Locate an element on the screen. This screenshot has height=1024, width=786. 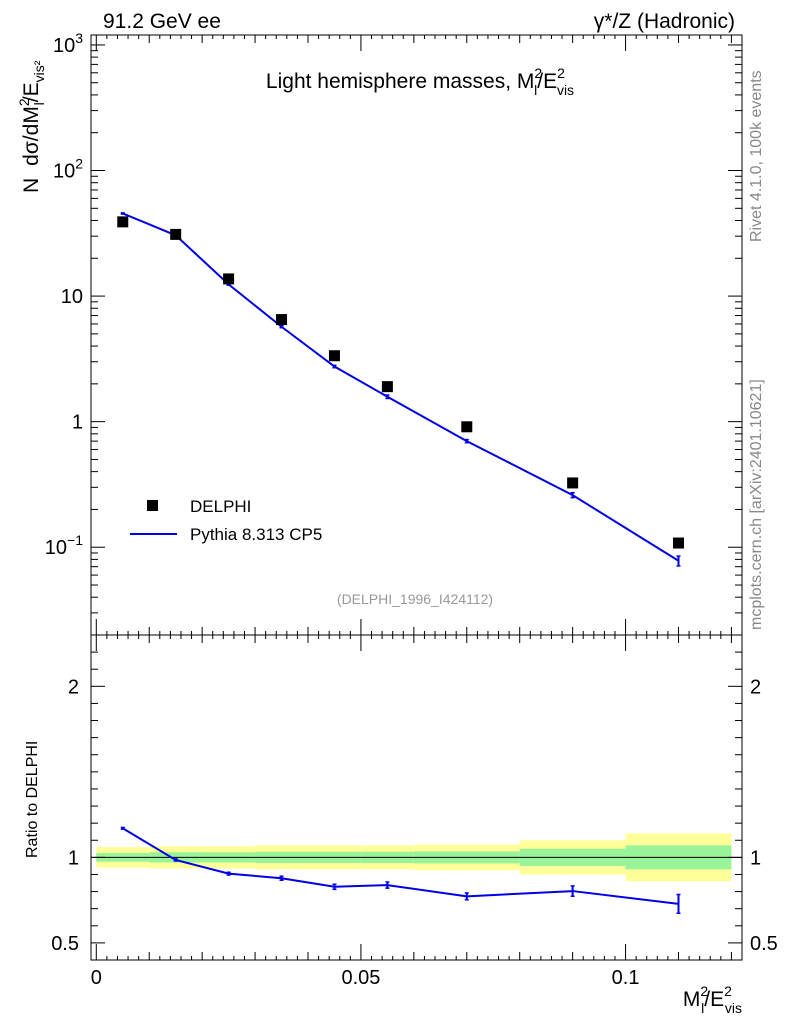
y-tick-label-exp: 2 is located at coordinates (79, 164).